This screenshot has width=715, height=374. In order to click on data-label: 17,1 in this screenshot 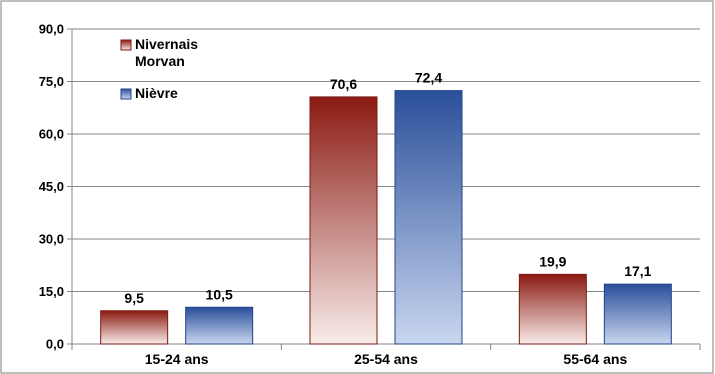, I will do `click(637, 271)`.